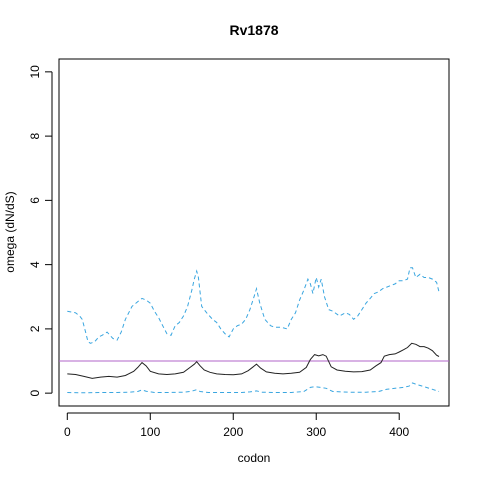  Describe the element at coordinates (67, 432) in the screenshot. I see `x-tick-label: 0` at that location.